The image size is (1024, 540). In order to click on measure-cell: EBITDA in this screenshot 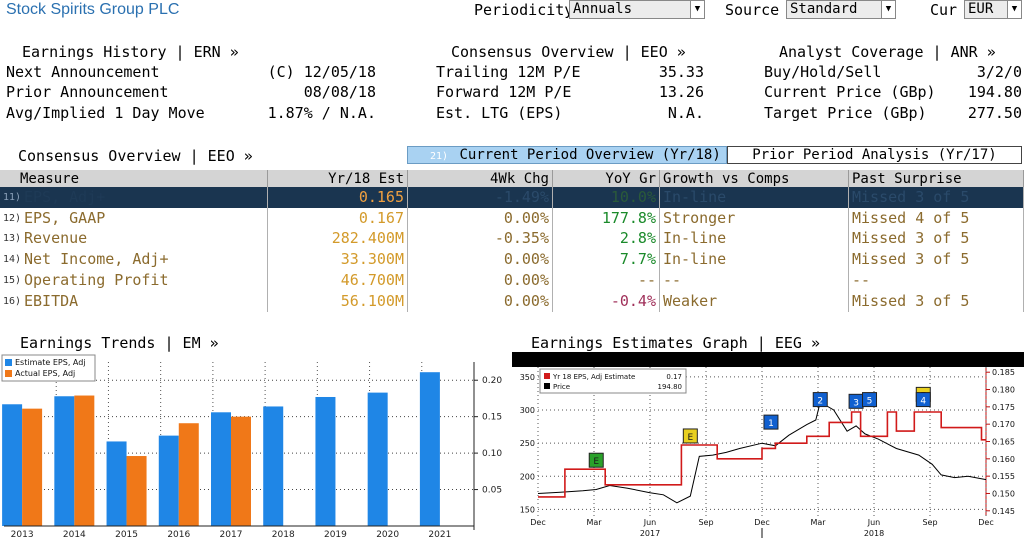, I will do `click(146, 301)`.